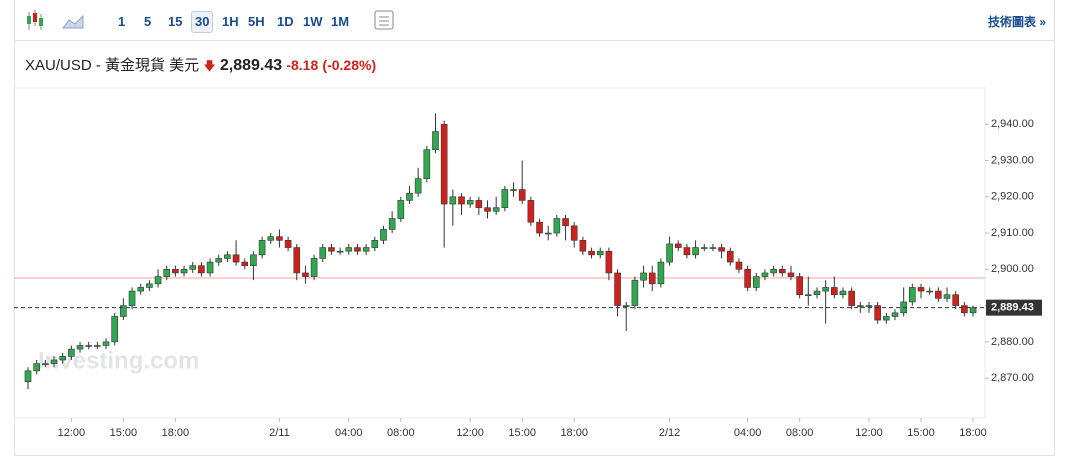 This screenshot has width=1069, height=456. Describe the element at coordinates (1012, 342) in the screenshot. I see `y-tick-label: 2,880.00` at that location.